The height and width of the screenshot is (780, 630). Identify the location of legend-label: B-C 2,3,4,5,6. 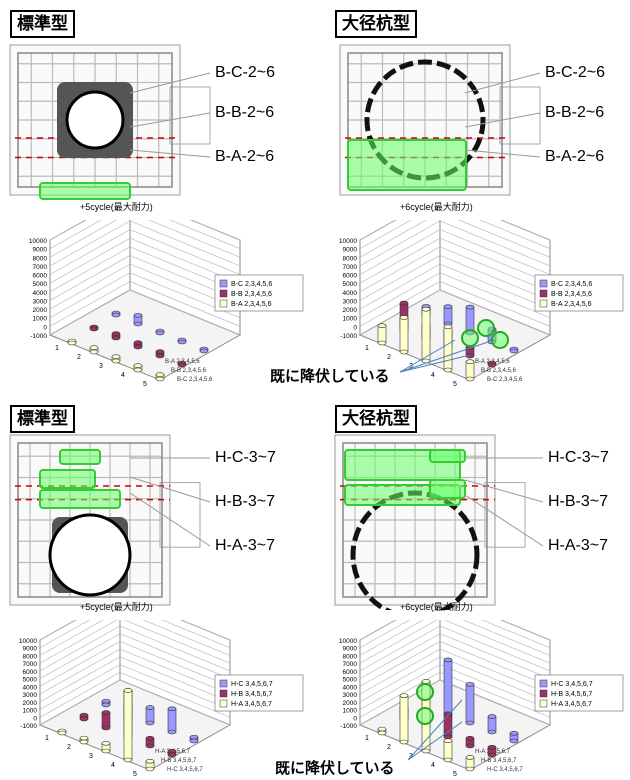
(251, 284).